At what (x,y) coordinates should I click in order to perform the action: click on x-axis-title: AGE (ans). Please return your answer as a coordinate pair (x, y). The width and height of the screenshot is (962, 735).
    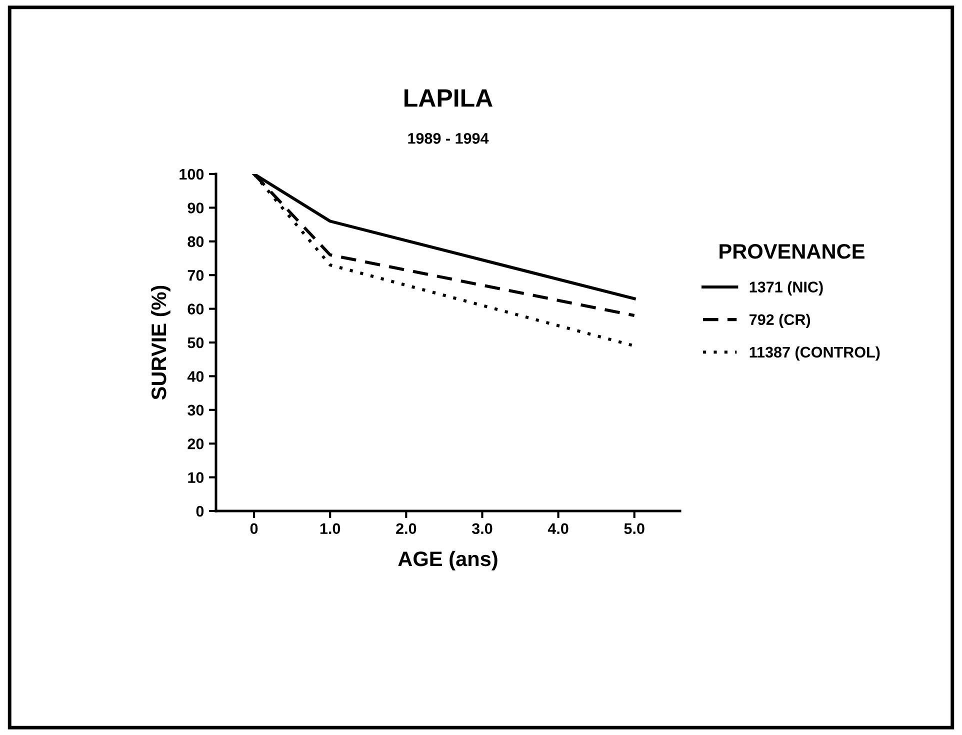
    Looking at the image, I should click on (448, 560).